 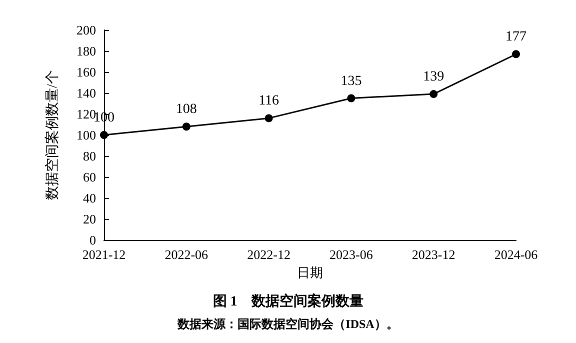 I want to click on y-tick-label: 160, so click(x=86, y=72).